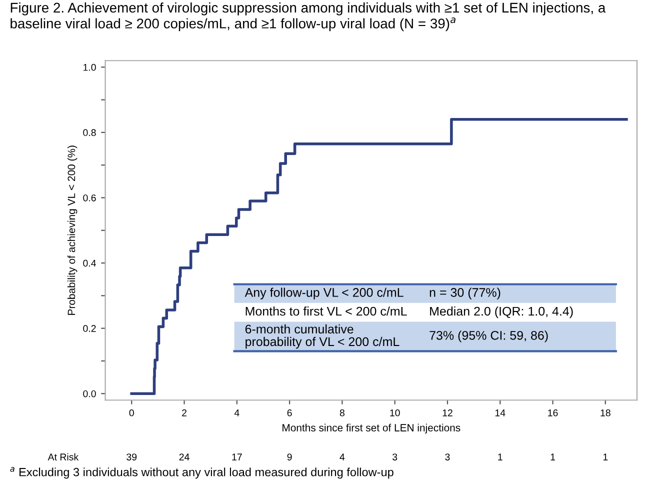  Describe the element at coordinates (501, 312) in the screenshot. I see `annotation: Median 2.0 (IQR: 1.0, 4.4)` at that location.